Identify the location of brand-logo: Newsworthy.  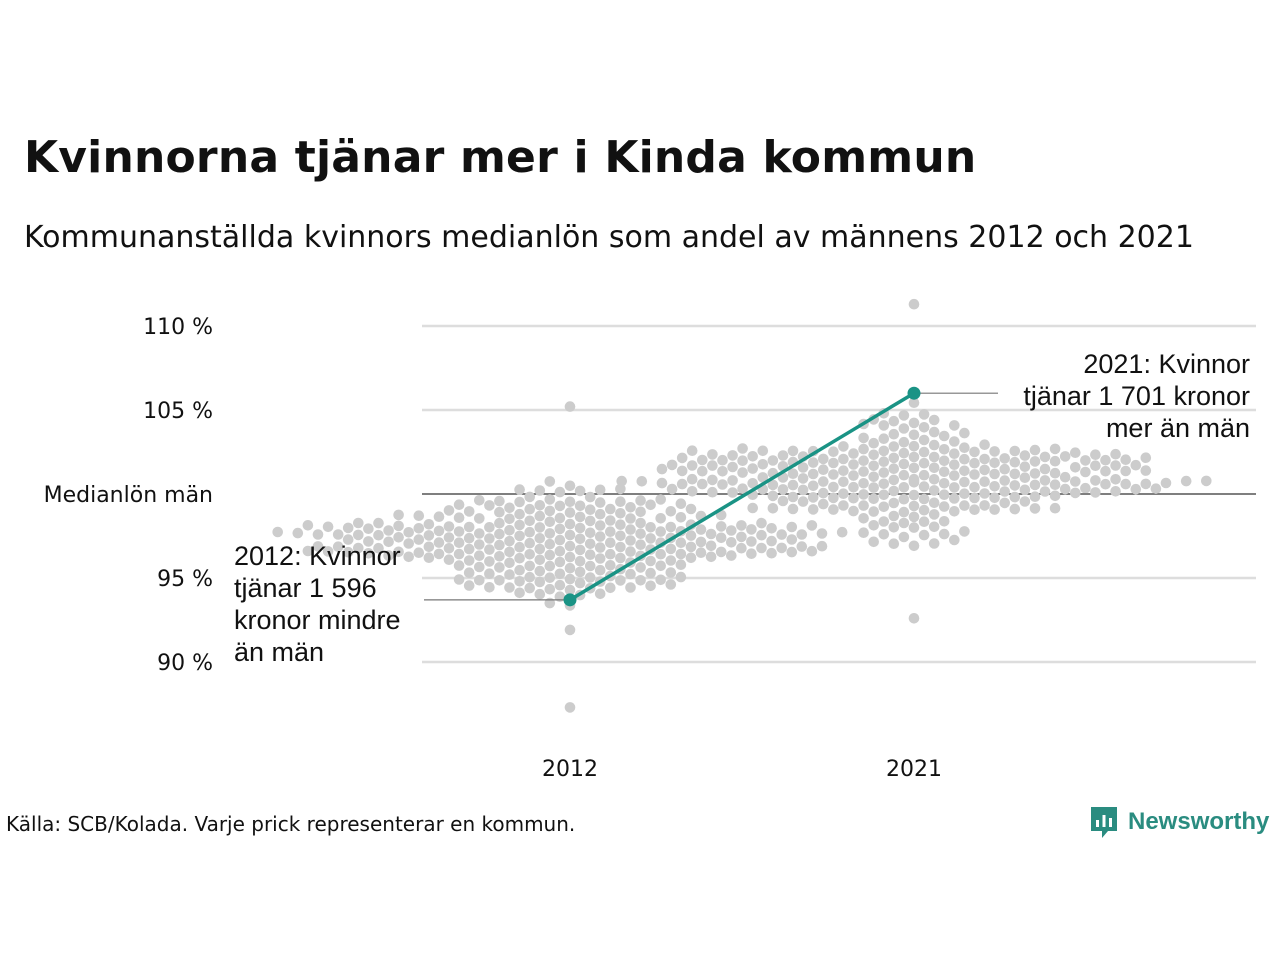
(1178, 822).